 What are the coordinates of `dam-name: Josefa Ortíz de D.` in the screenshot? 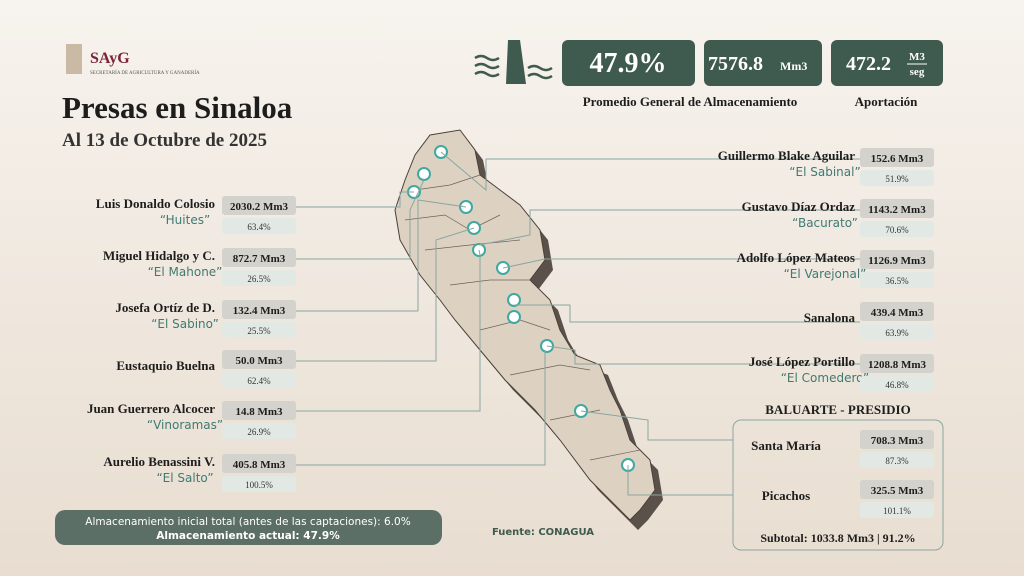 It's located at (165, 307).